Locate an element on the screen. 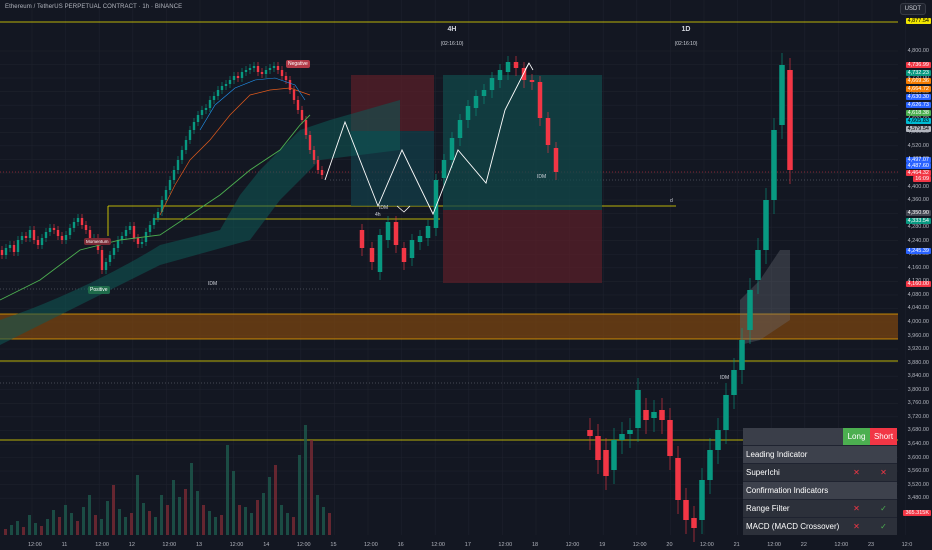 This screenshot has width=932, height=550. price-tag: 4,487.60 is located at coordinates (918, 166).